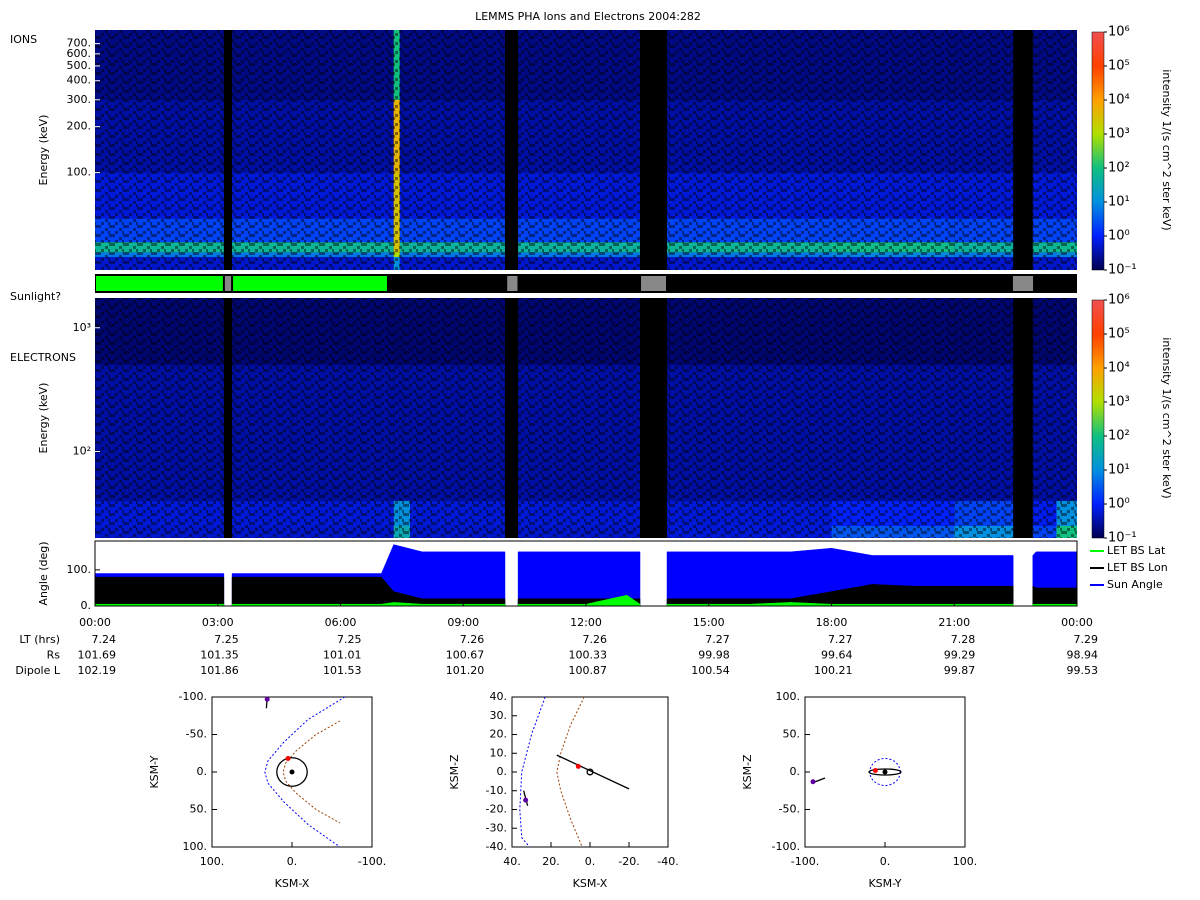 The height and width of the screenshot is (900, 1200). Describe the element at coordinates (551, 861) in the screenshot. I see `x-tick-label: 20.` at that location.